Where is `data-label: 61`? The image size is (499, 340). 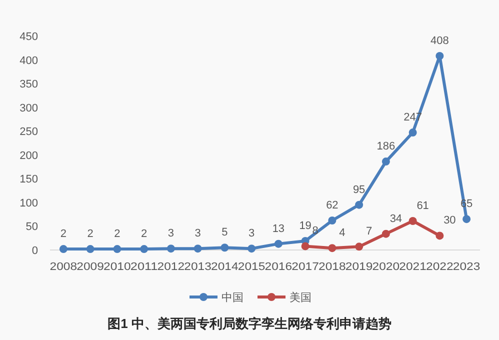 data-label: 61 is located at coordinates (422, 206).